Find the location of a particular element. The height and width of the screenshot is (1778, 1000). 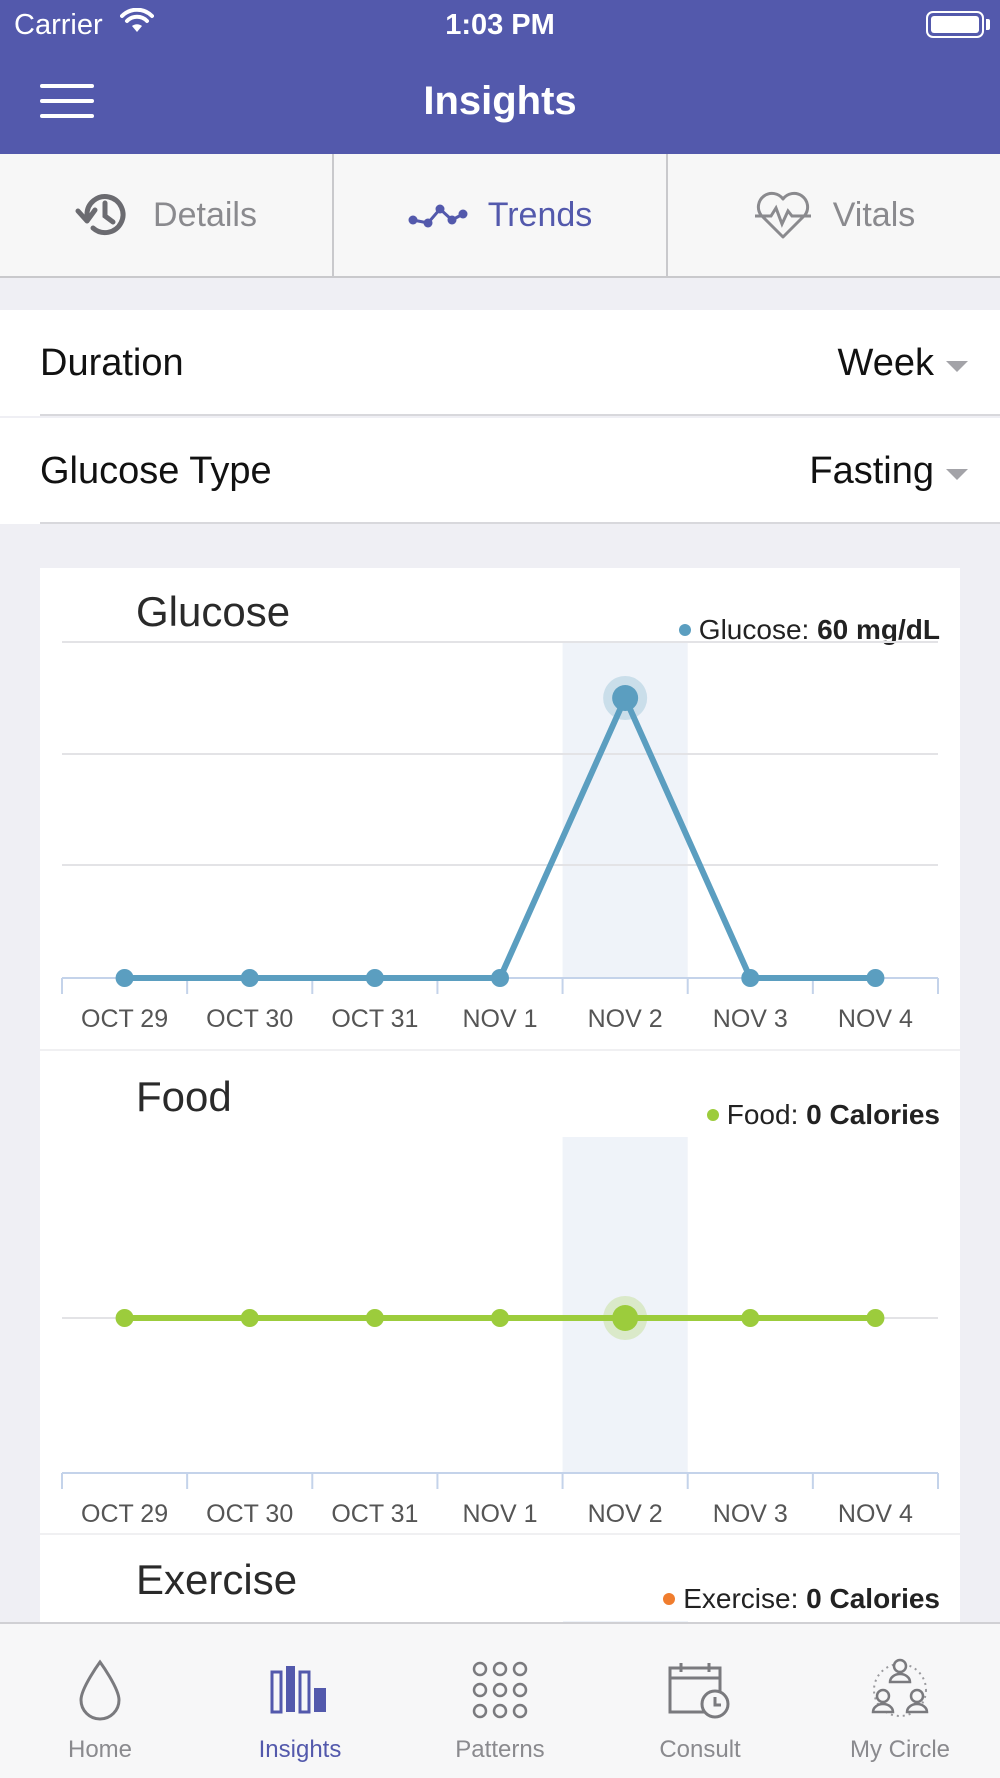

tab-vitals: Vitals is located at coordinates (834, 215).